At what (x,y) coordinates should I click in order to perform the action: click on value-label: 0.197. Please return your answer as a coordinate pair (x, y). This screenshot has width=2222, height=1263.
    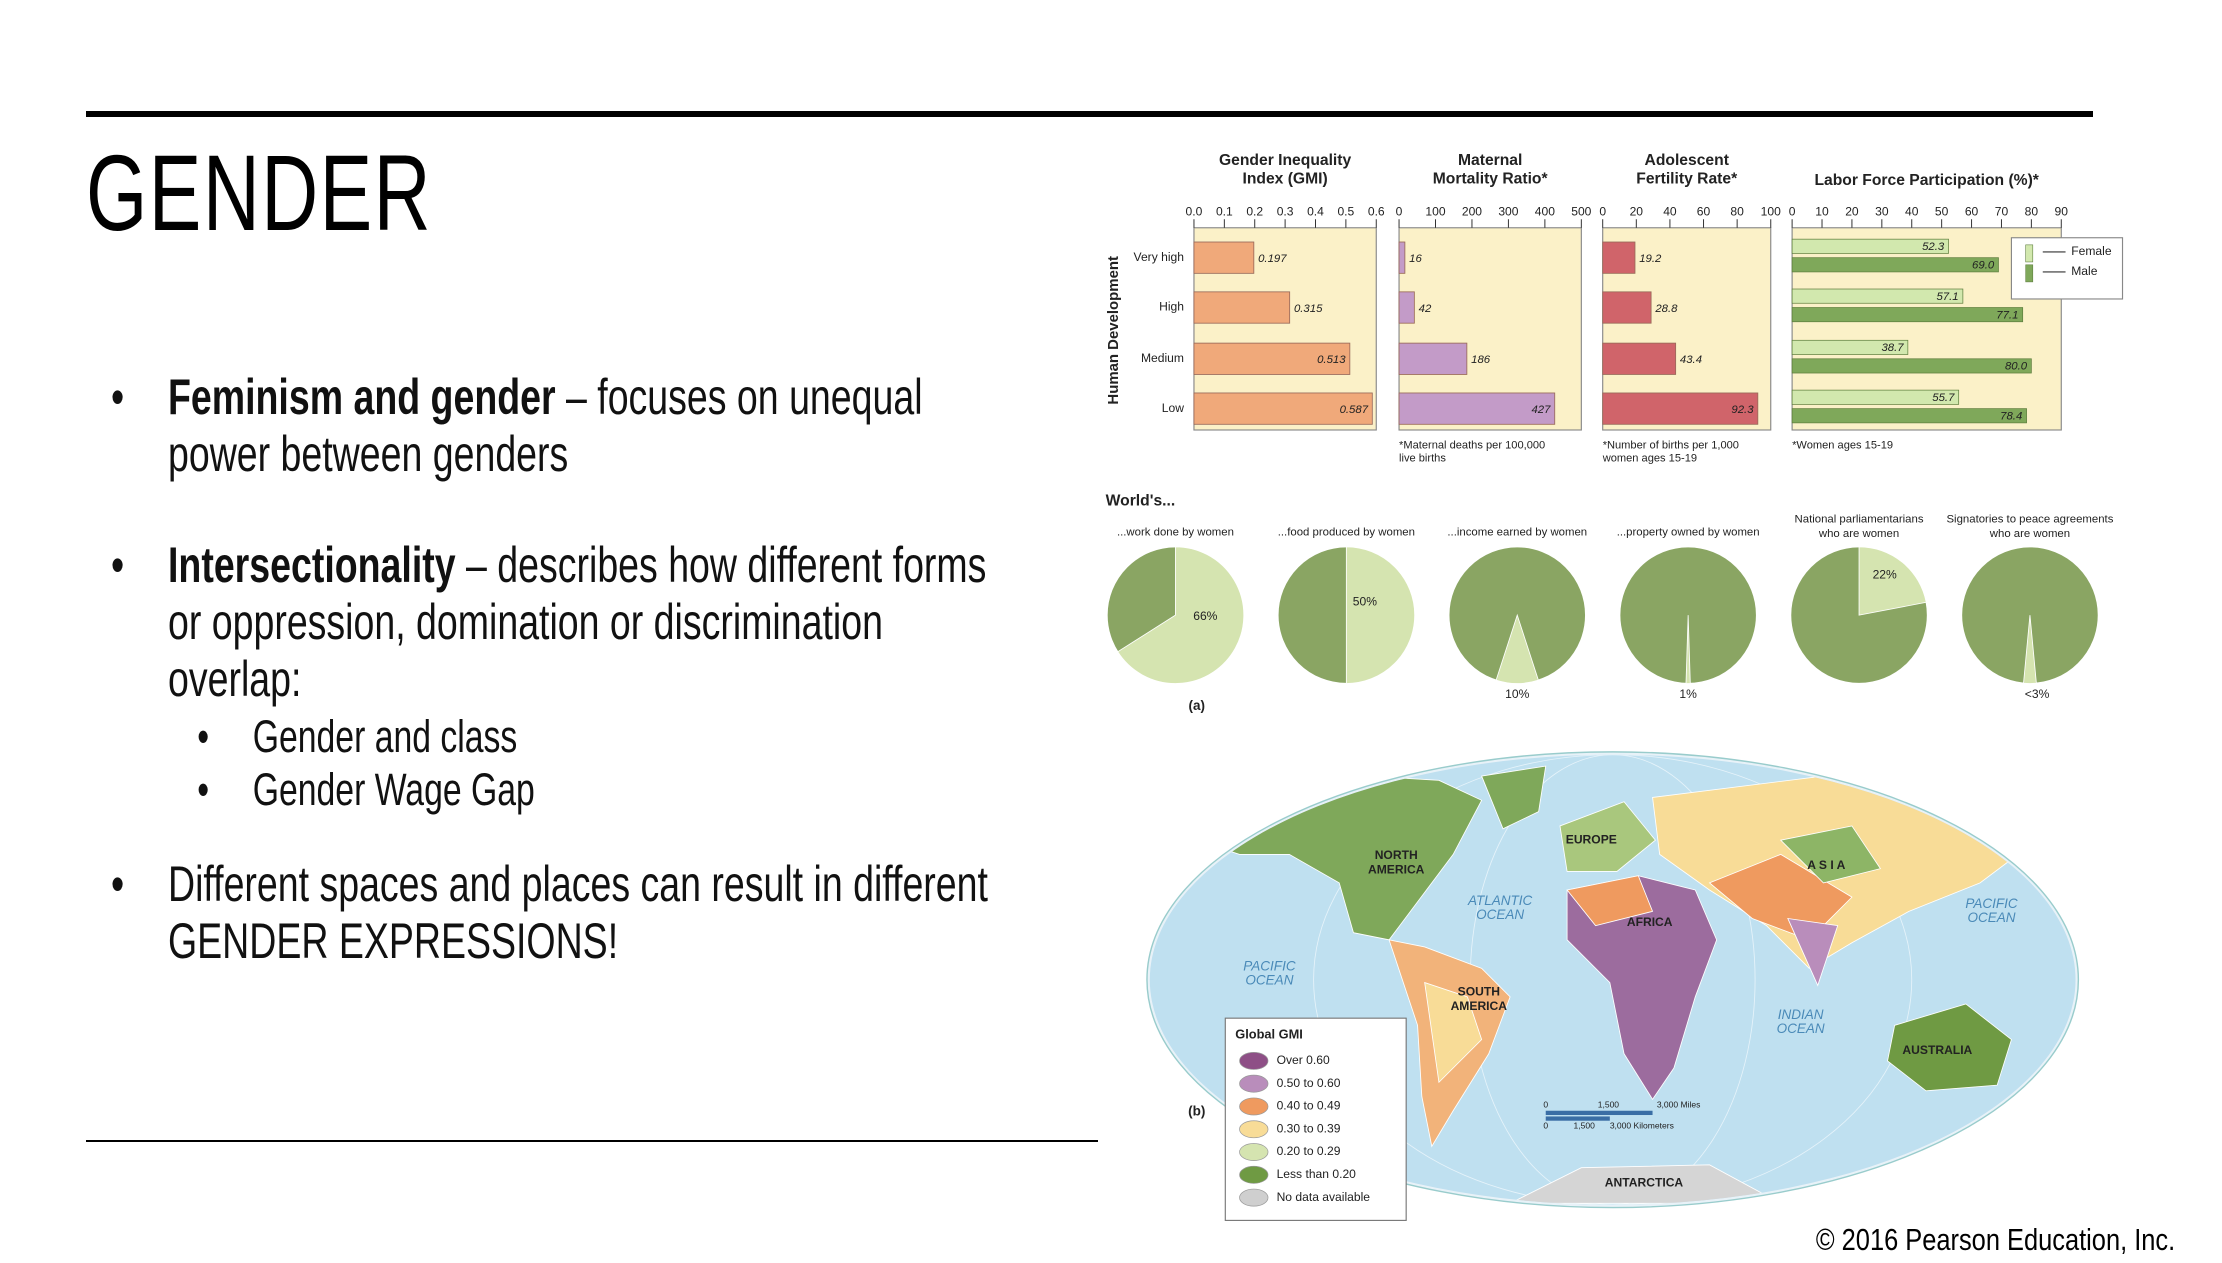
    Looking at the image, I should click on (1272, 259).